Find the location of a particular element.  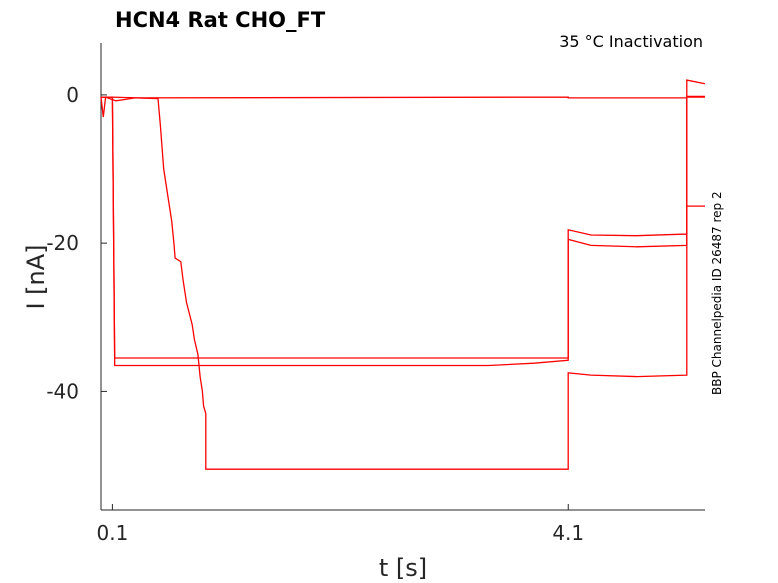

side-label: BBP Channelpedia ID 26487 rep 2 is located at coordinates (717, 293).